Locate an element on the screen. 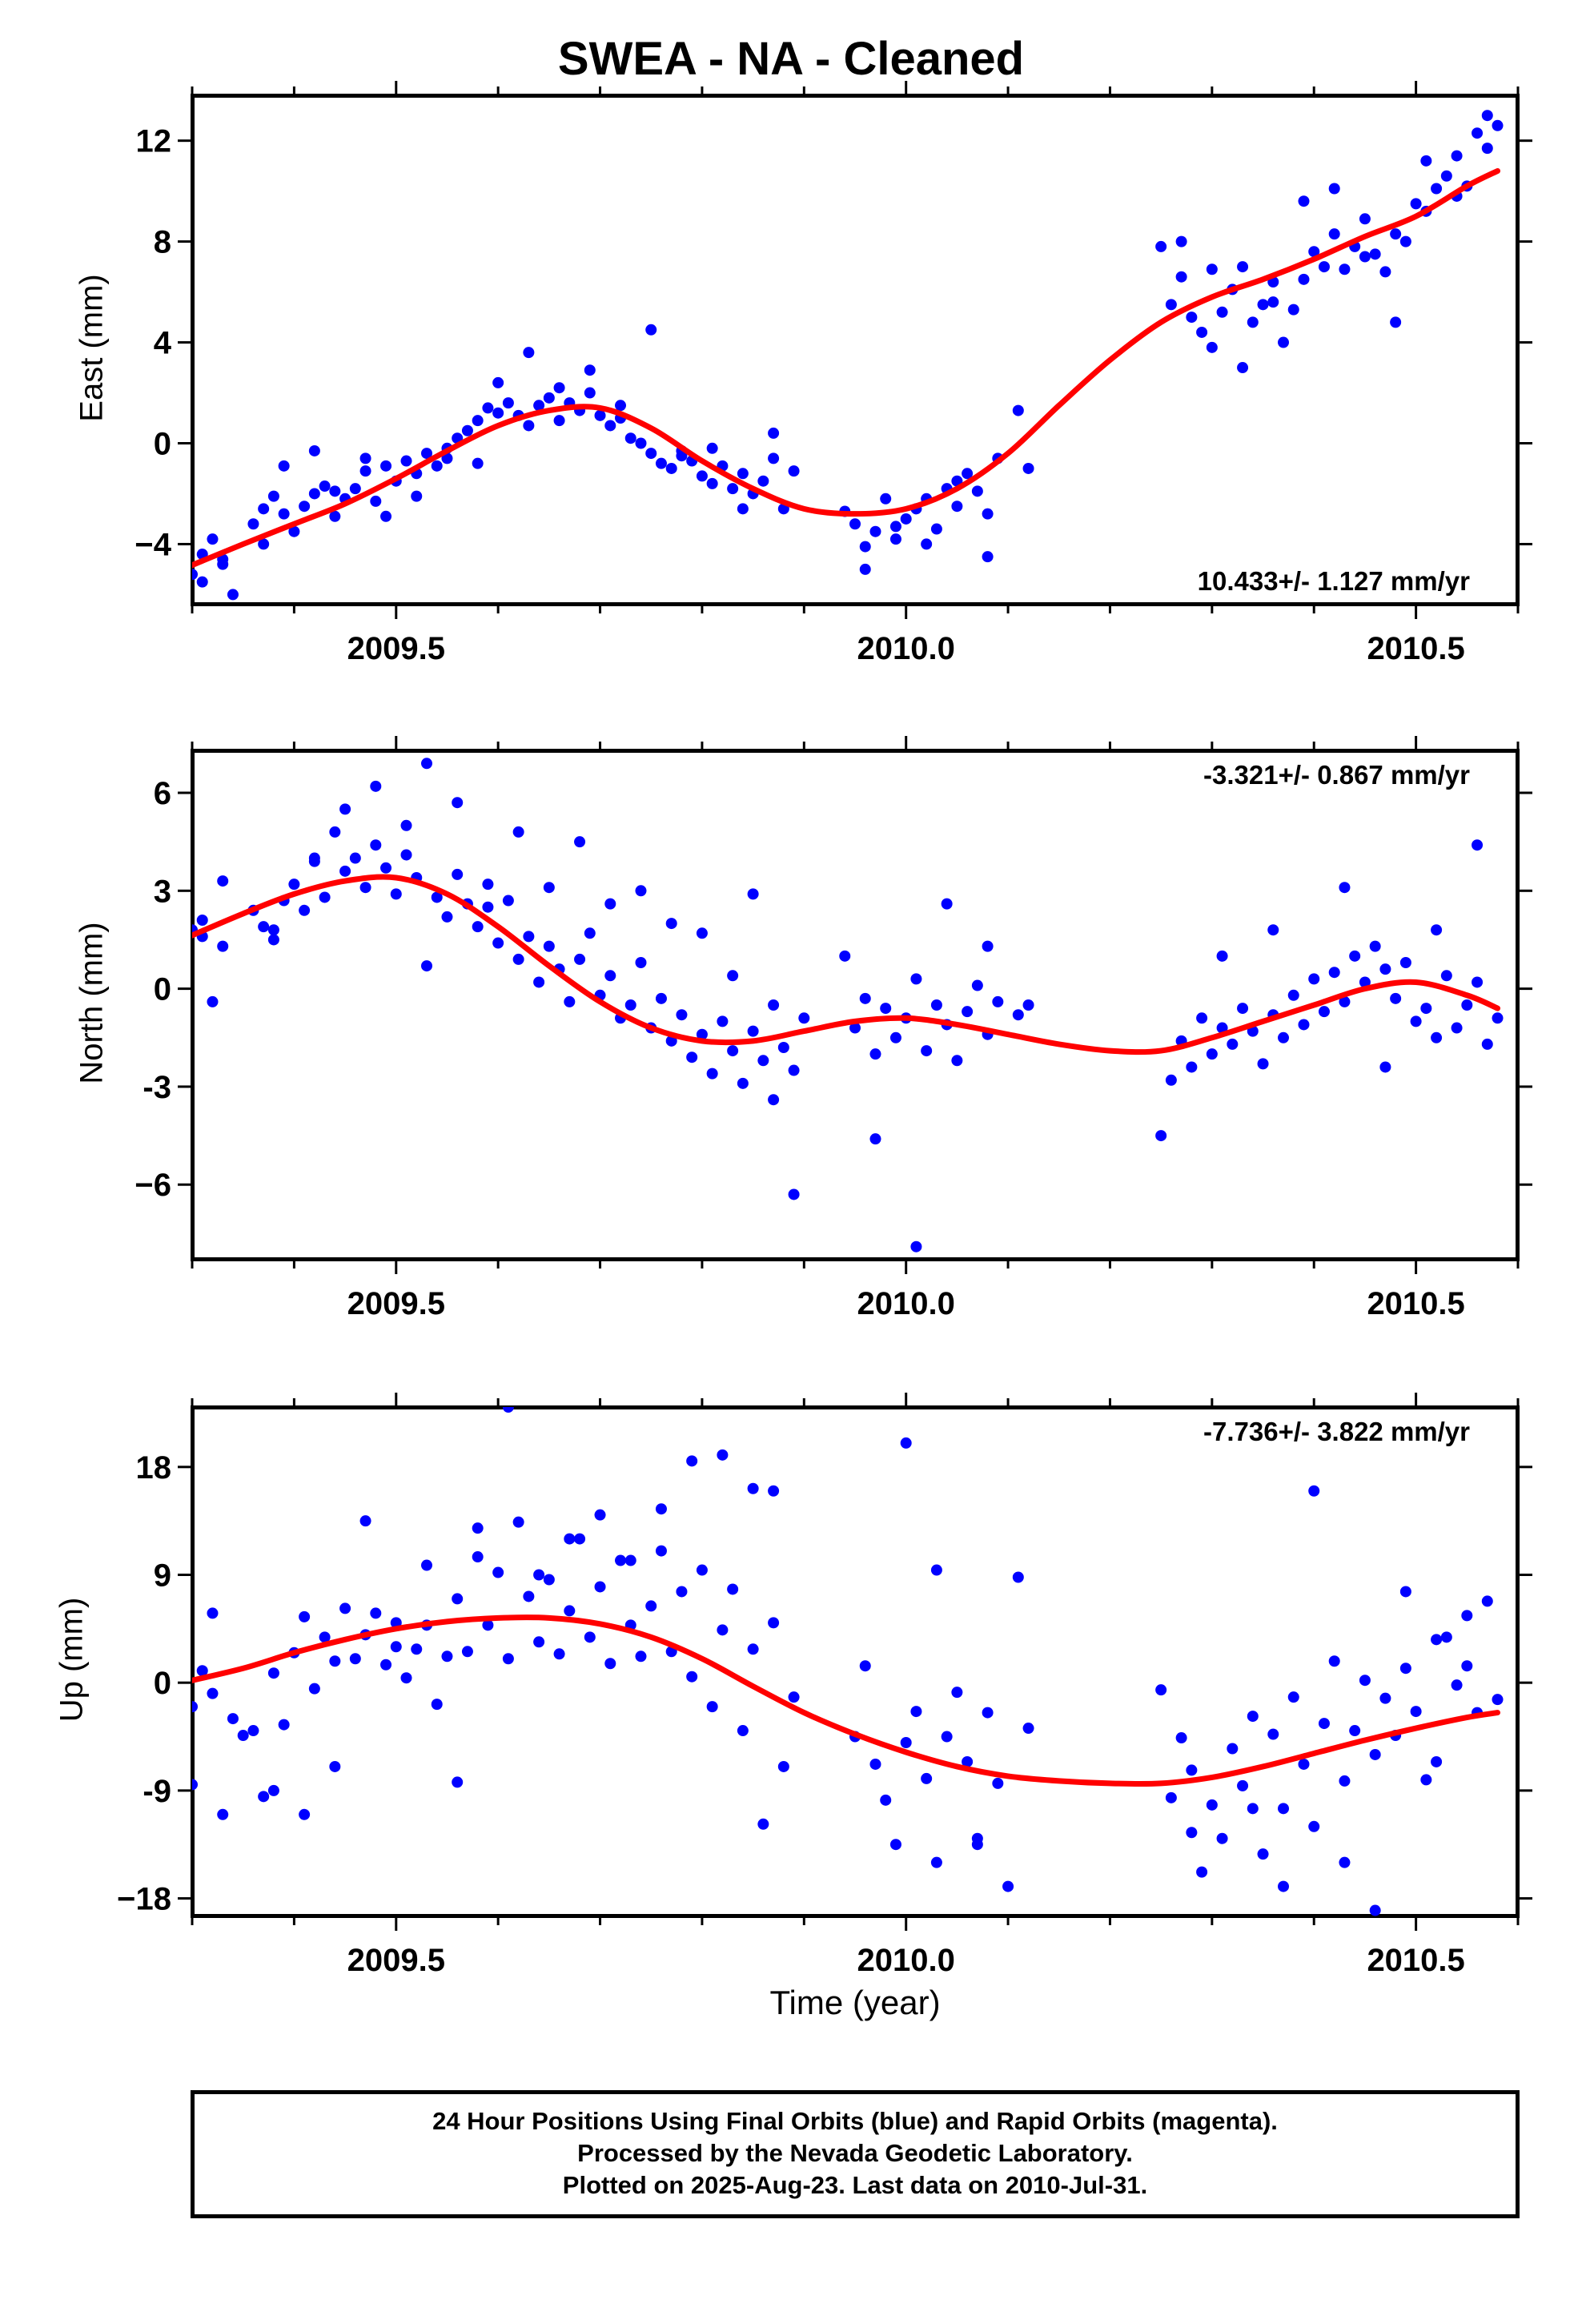  north-y-tick-label: -3 is located at coordinates (157, 1087).